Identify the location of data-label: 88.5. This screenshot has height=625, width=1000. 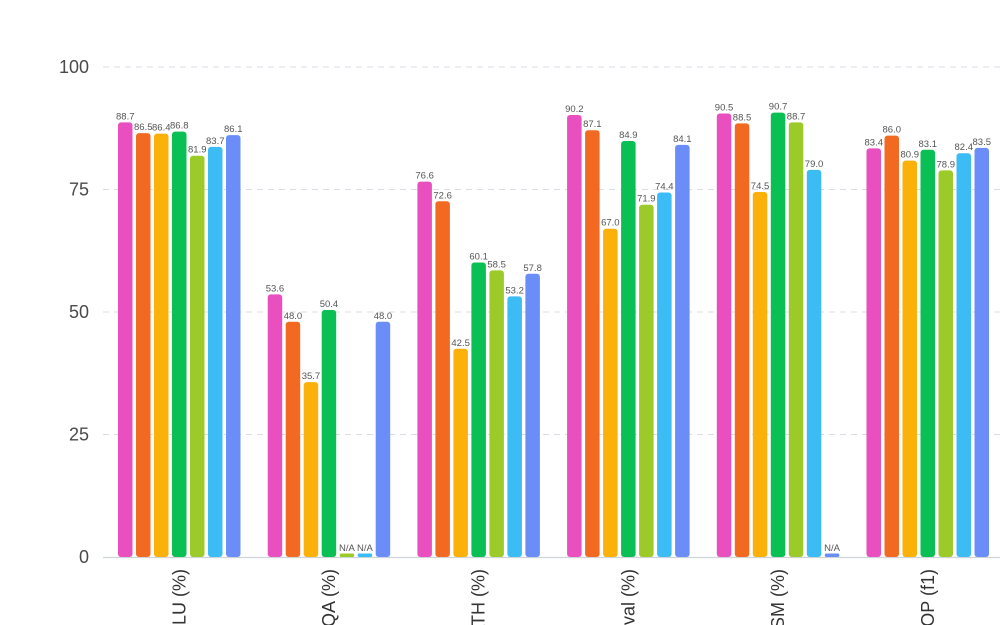
(742, 117).